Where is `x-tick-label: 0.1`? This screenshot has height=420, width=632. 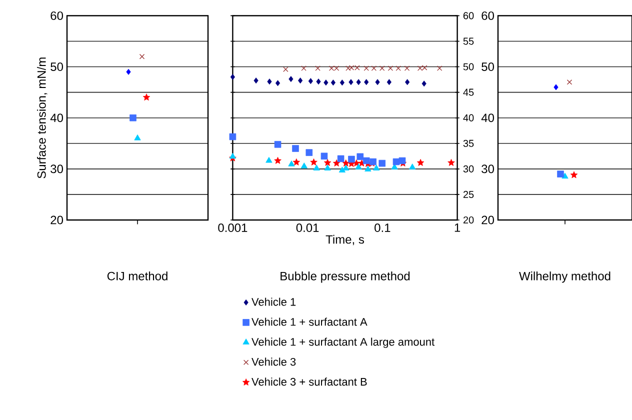
x-tick-label: 0.1 is located at coordinates (382, 228).